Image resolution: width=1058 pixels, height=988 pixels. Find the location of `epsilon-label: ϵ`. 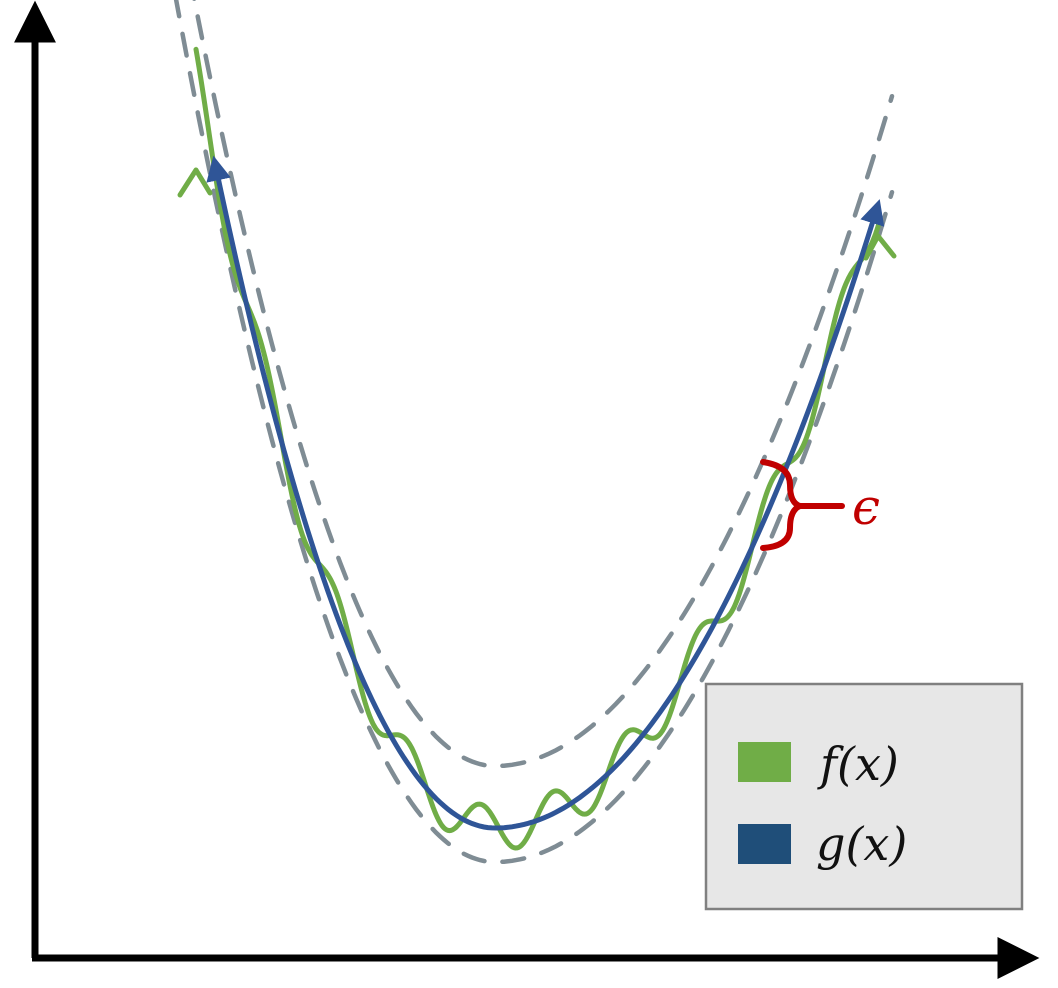

epsilon-label: ϵ is located at coordinates (866, 507).